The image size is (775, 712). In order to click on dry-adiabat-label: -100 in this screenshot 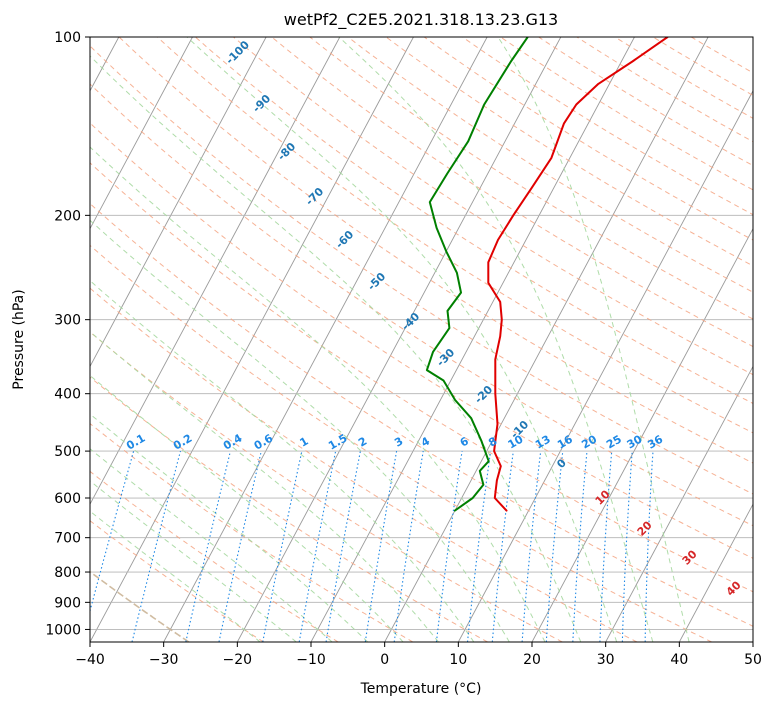, I will do `click(237, 52)`.